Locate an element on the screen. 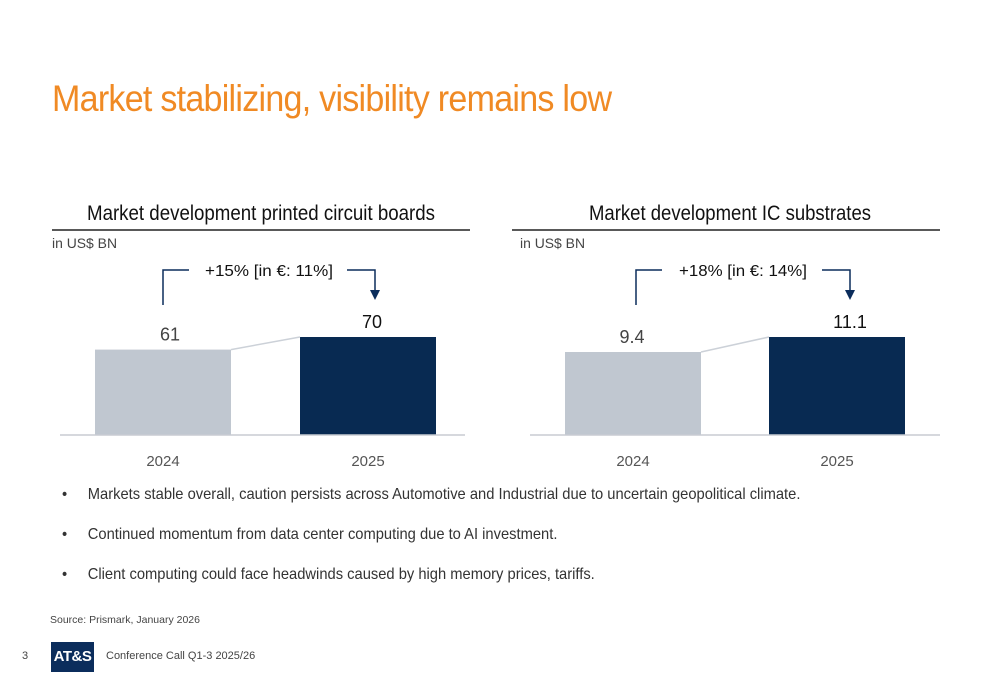  growth-annotation: +18% [in €: 14%] is located at coordinates (743, 271).